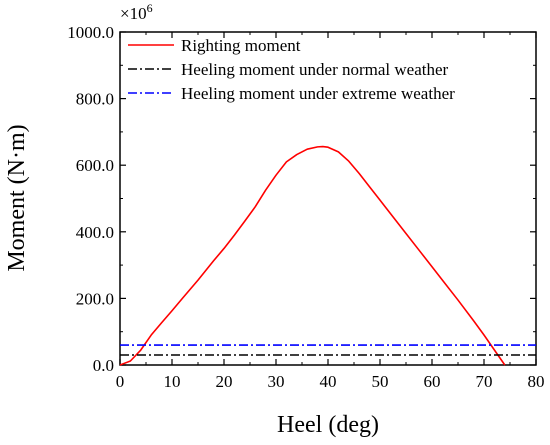 This screenshot has height=445, width=550. Describe the element at coordinates (328, 425) in the screenshot. I see `x-axis-title: Heel (deg)` at that location.